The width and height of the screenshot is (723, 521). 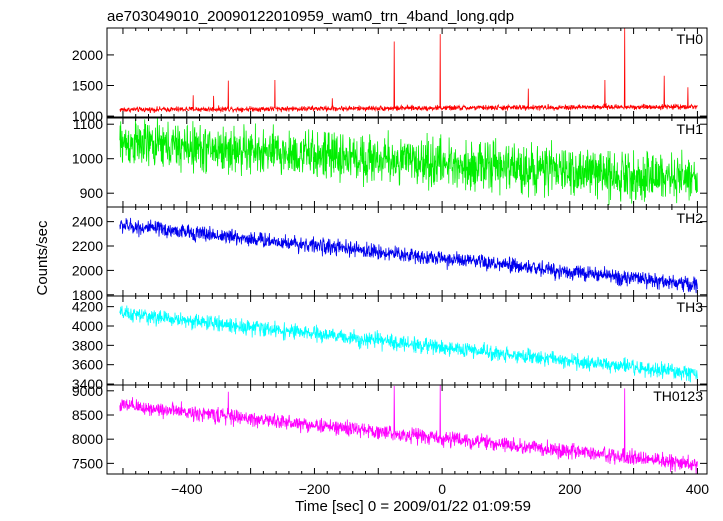 I want to click on x-tick-label: −400, so click(x=187, y=489).